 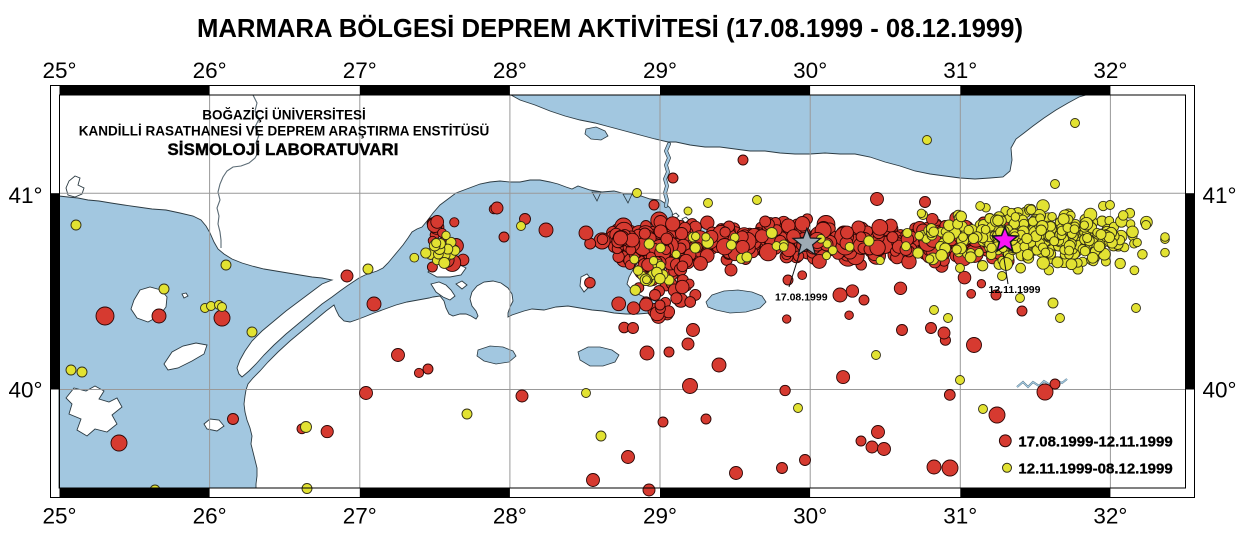 I want to click on svg-text: SİSMOLOJİ LABORATUVARI, so click(x=282, y=149).